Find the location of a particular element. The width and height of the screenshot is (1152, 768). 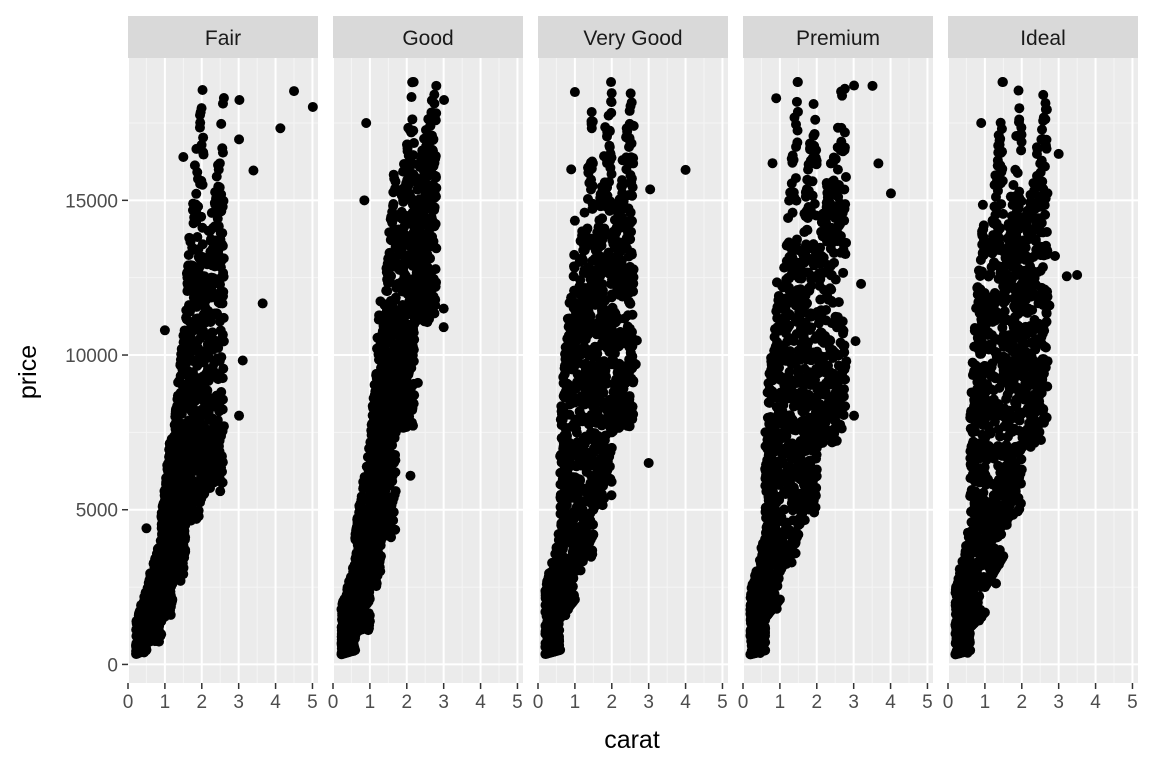

facet-strip-label: Premium is located at coordinates (838, 38).